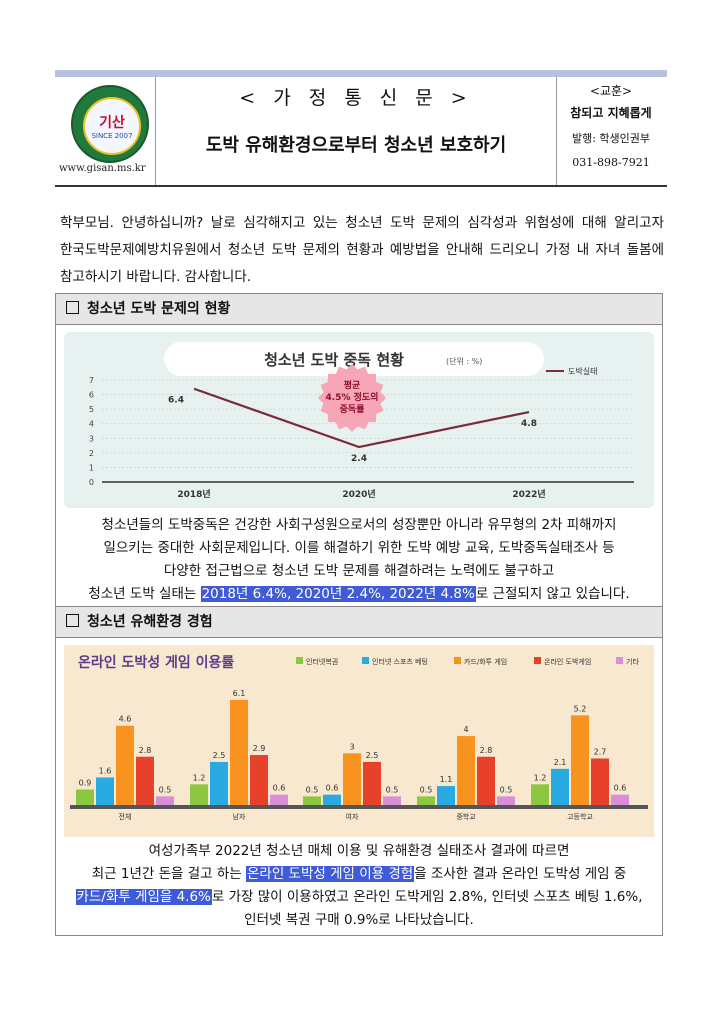 The height and width of the screenshot is (1018, 720). What do you see at coordinates (85, 782) in the screenshot?
I see `data-label: 0.9` at bounding box center [85, 782].